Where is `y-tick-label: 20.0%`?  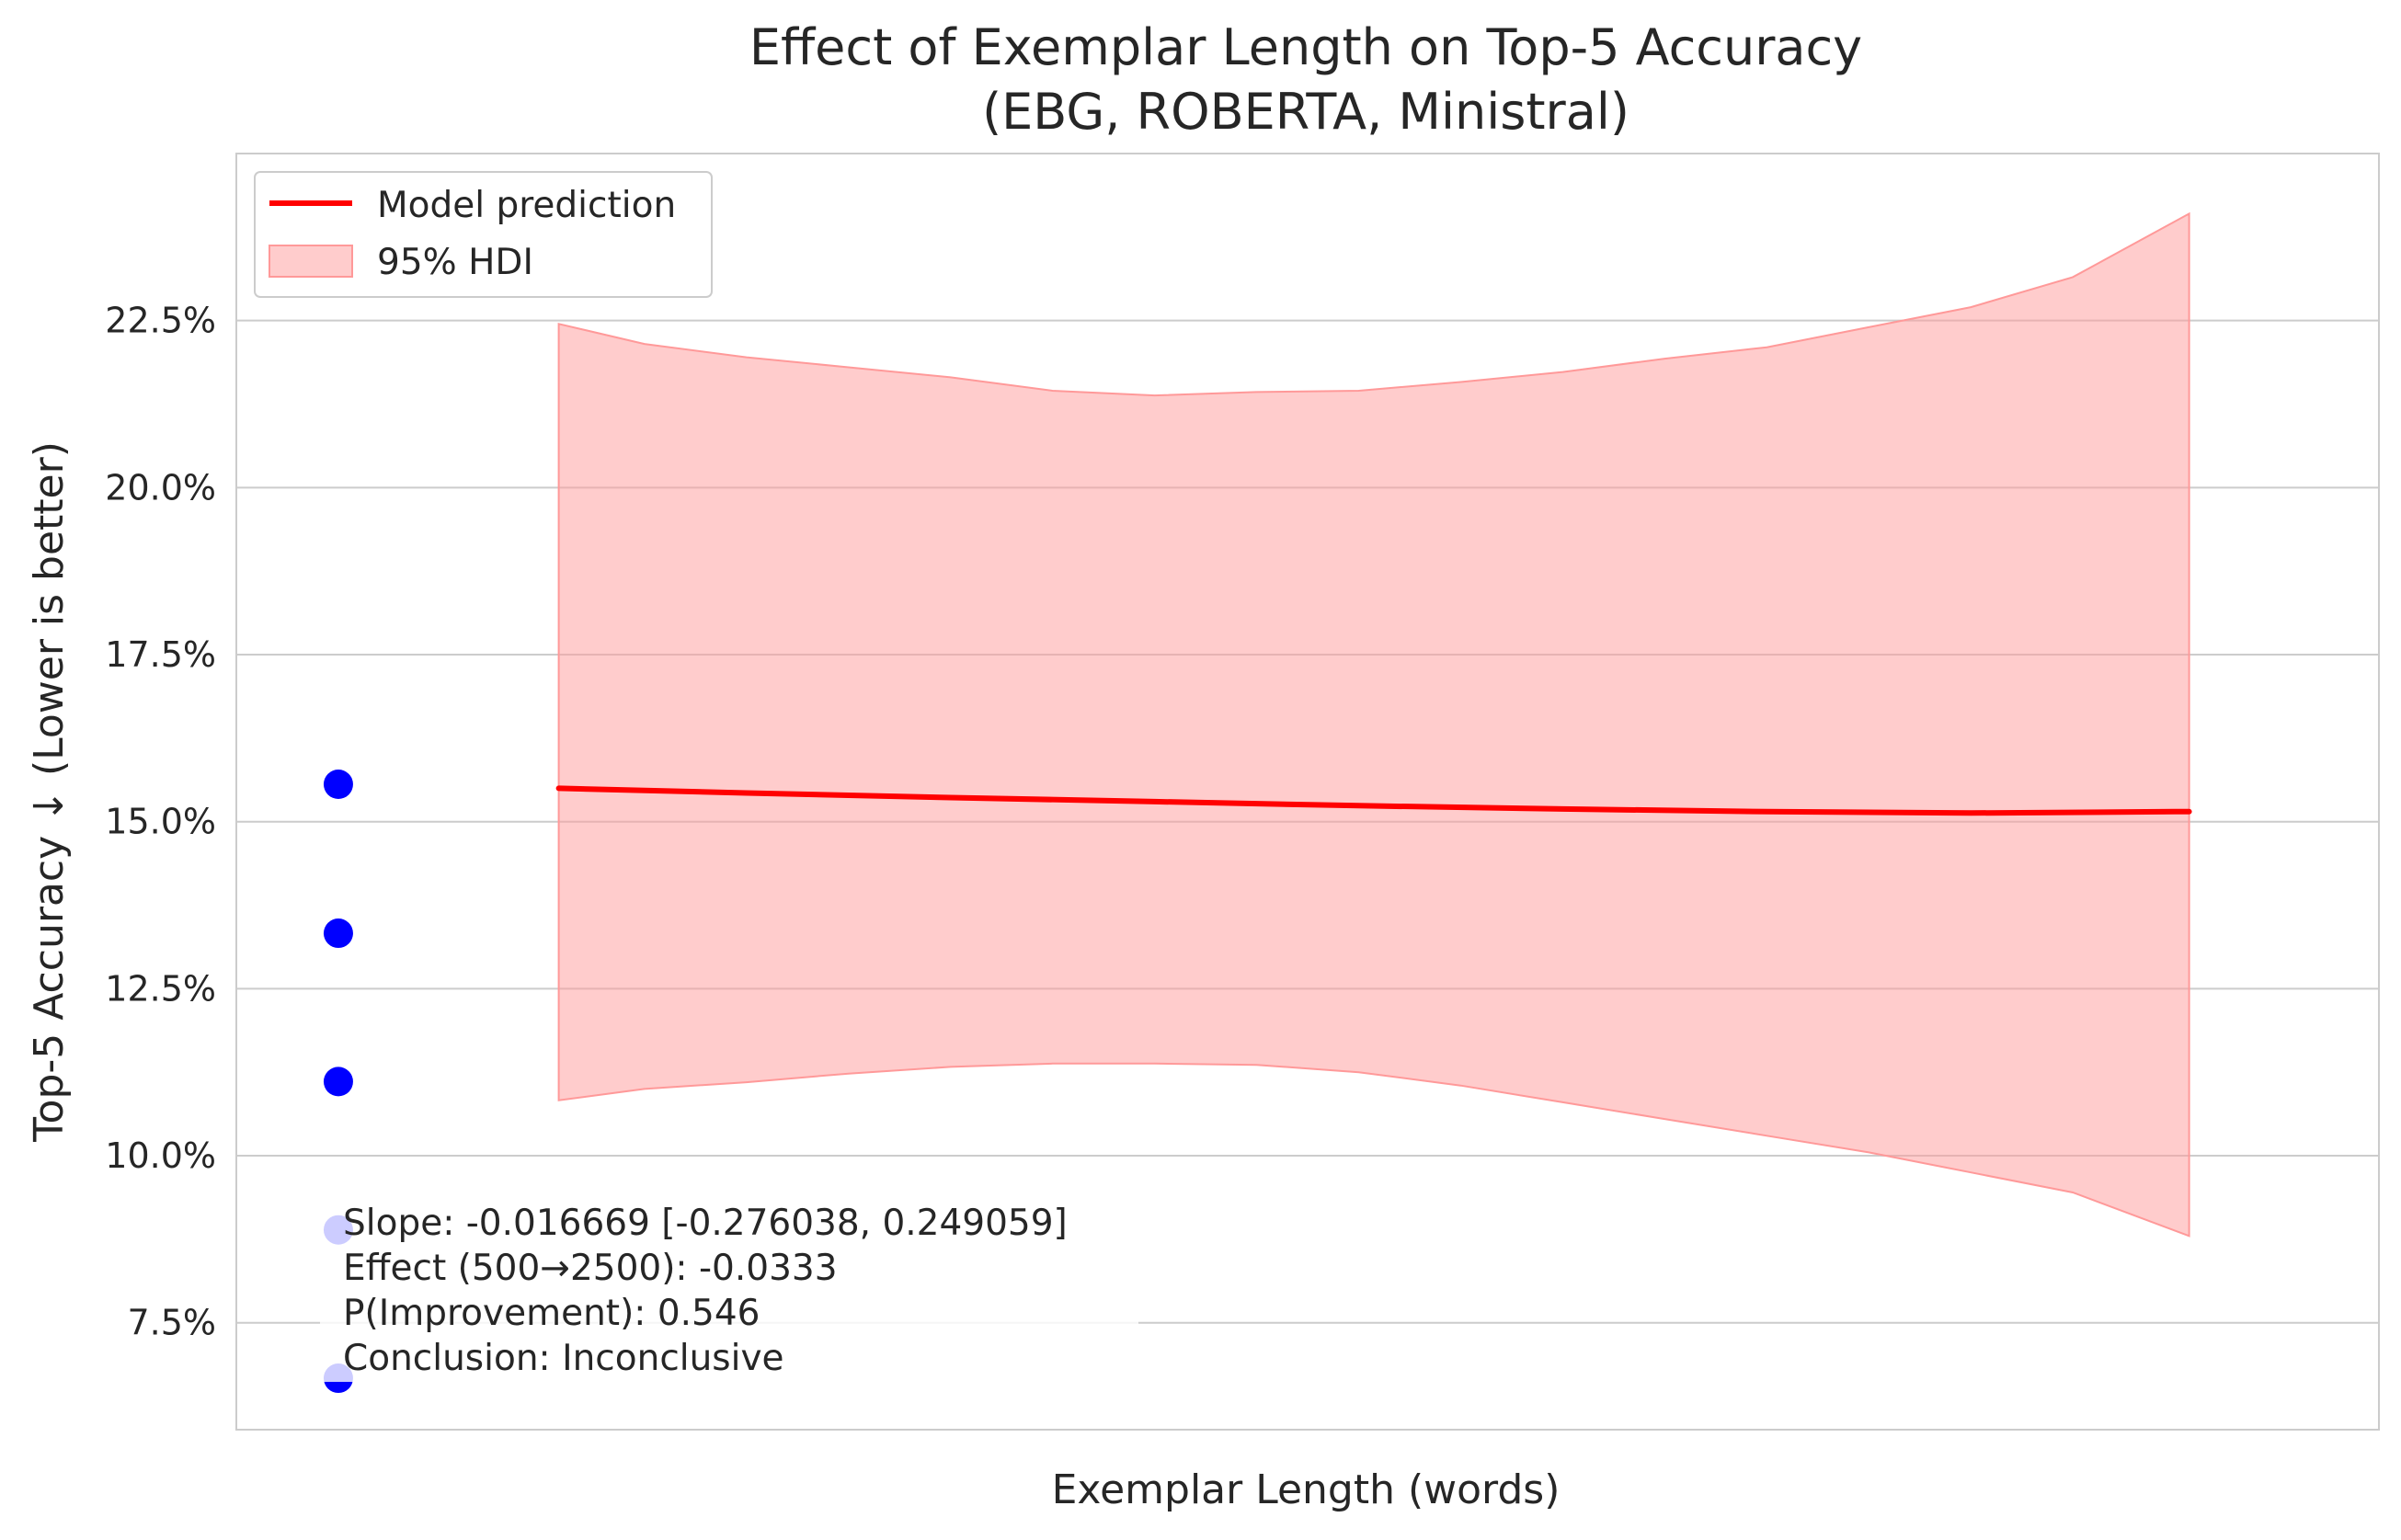 y-tick-label: 20.0% is located at coordinates (160, 487).